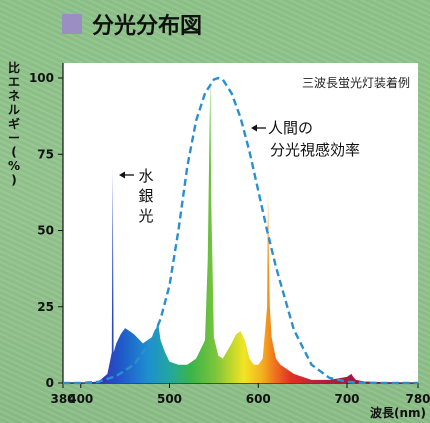  I want to click on y-axis-label-char: ギ, so click(14, 123).